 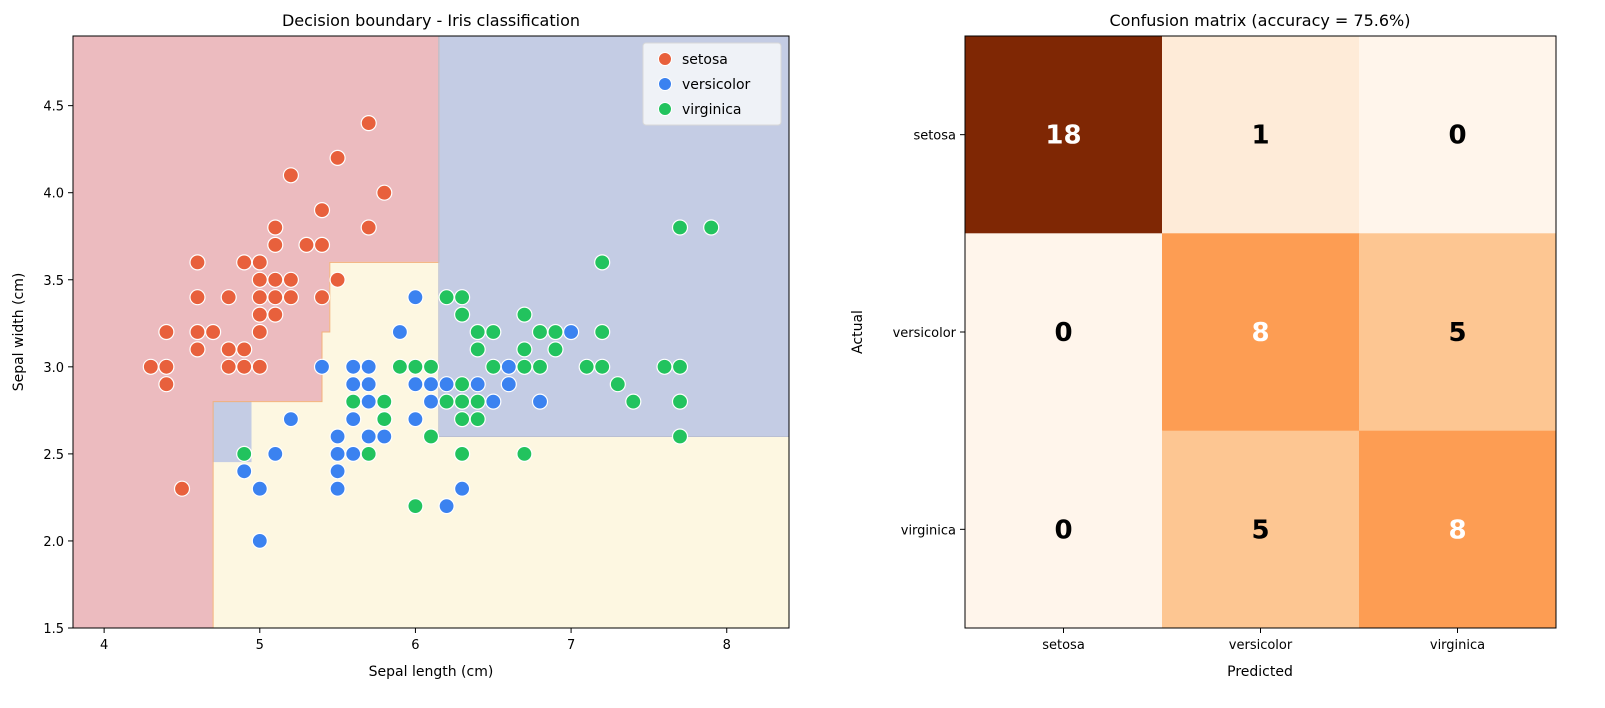 I want to click on y-tick-label: 1.5, so click(x=53, y=629).